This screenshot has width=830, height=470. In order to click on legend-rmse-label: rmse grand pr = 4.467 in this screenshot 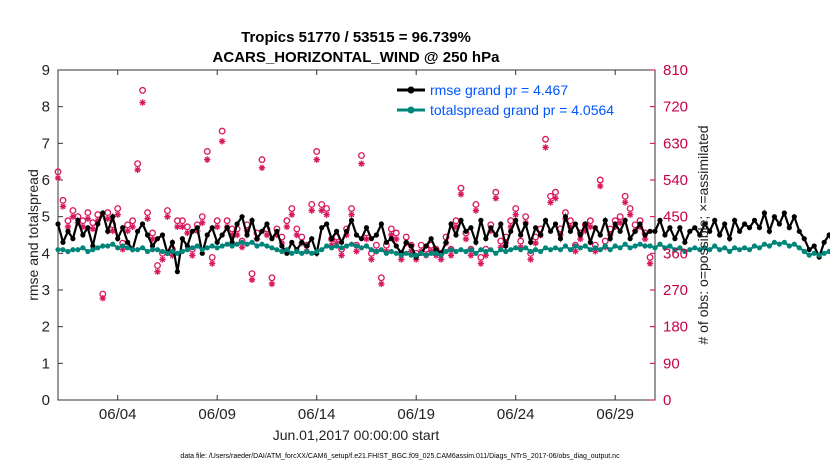, I will do `click(499, 90)`.